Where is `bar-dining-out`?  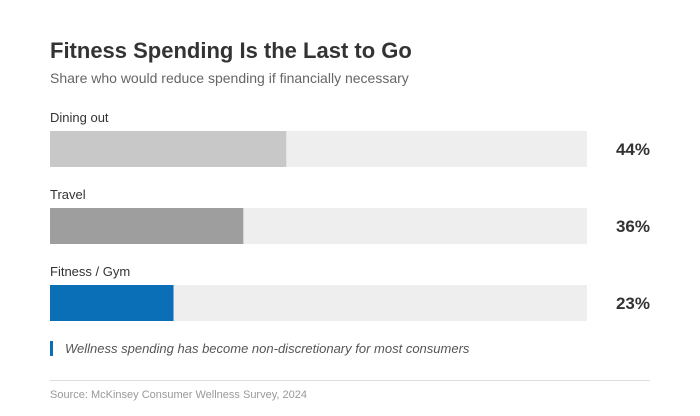 bar-dining-out is located at coordinates (168, 149).